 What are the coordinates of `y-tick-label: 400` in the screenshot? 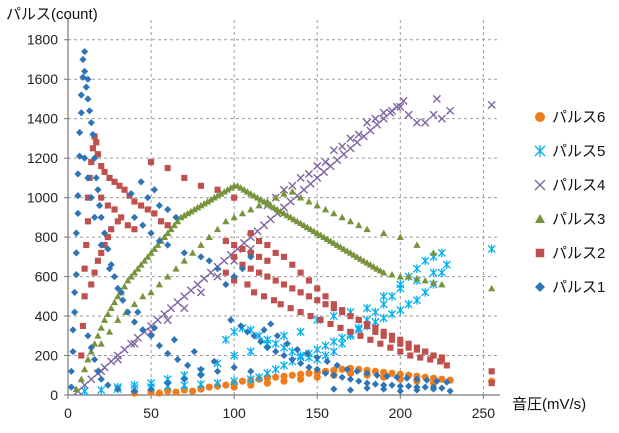 It's located at (47, 316).